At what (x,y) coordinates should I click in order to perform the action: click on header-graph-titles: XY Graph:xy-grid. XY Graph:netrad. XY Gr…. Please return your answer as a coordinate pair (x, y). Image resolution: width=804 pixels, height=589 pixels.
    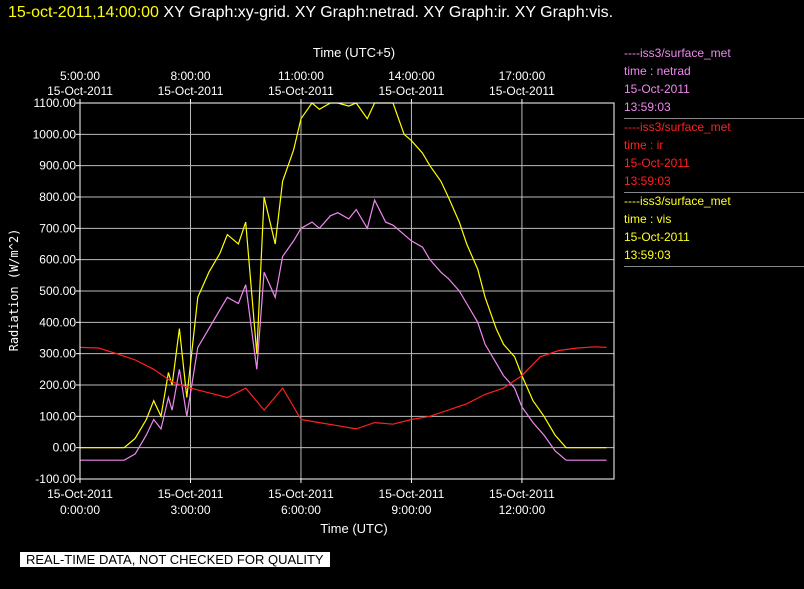
    Looking at the image, I should click on (388, 12).